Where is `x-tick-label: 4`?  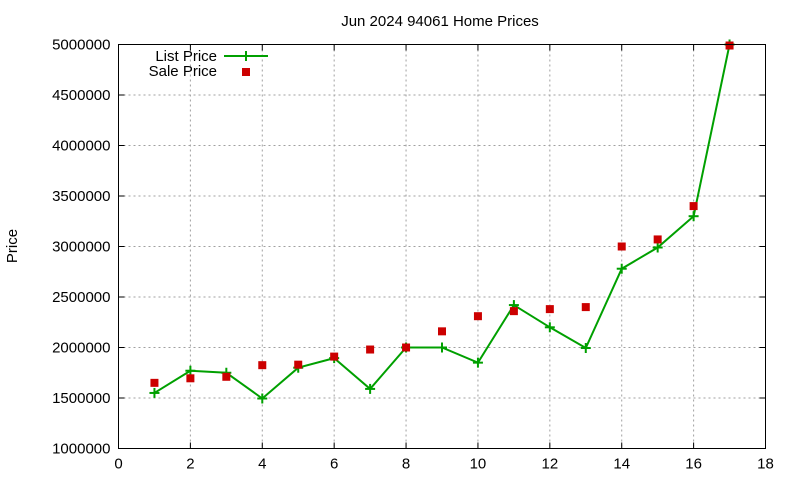
x-tick-label: 4 is located at coordinates (262, 464).